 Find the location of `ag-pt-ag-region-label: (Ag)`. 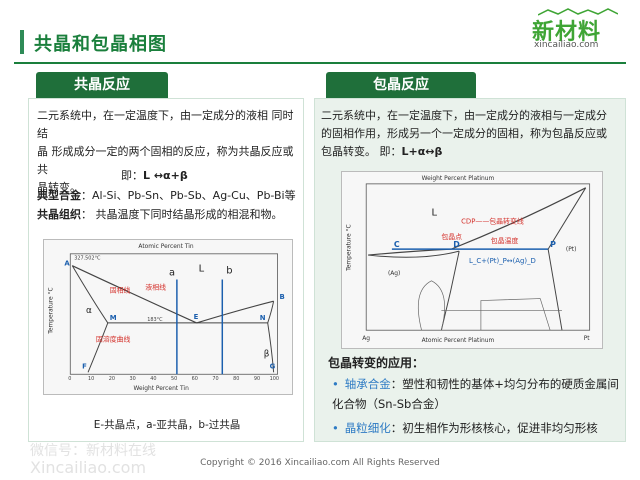

ag-pt-ag-region-label: (Ag) is located at coordinates (394, 273).